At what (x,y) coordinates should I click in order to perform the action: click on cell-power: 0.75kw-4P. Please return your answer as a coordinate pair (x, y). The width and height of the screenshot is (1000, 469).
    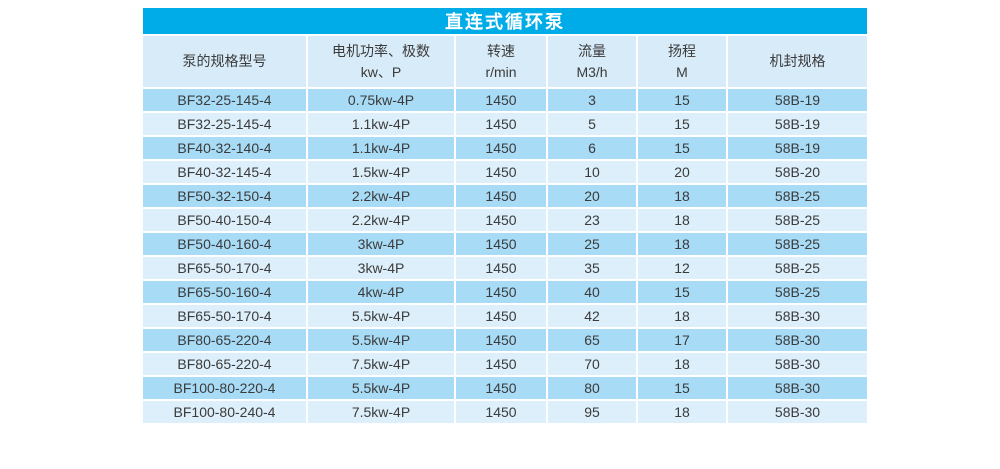
    Looking at the image, I should click on (381, 100).